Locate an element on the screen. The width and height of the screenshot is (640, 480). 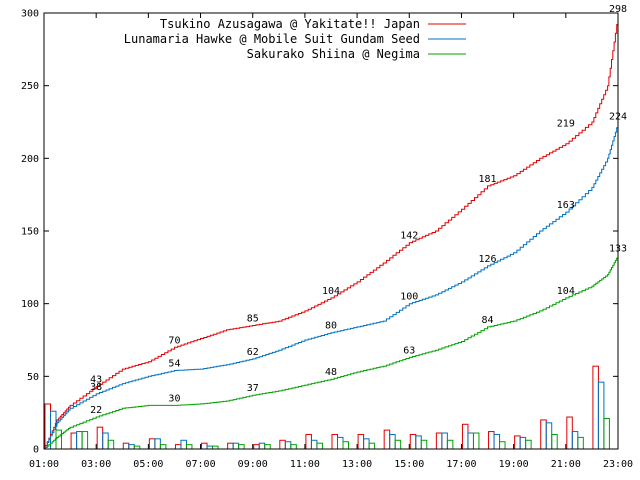
data-label: 70 is located at coordinates (174, 340).